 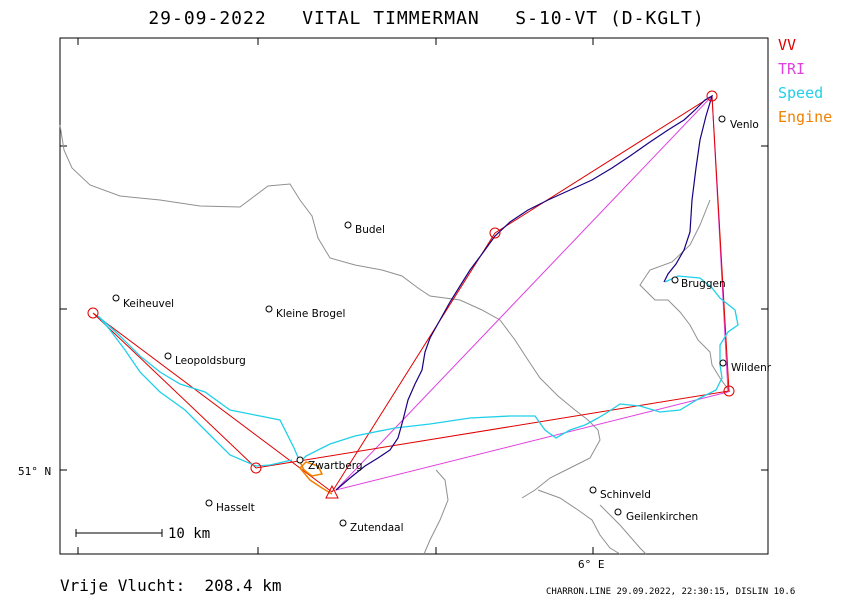 What do you see at coordinates (315, 478) in the screenshot?
I see `engine-track` at bounding box center [315, 478].